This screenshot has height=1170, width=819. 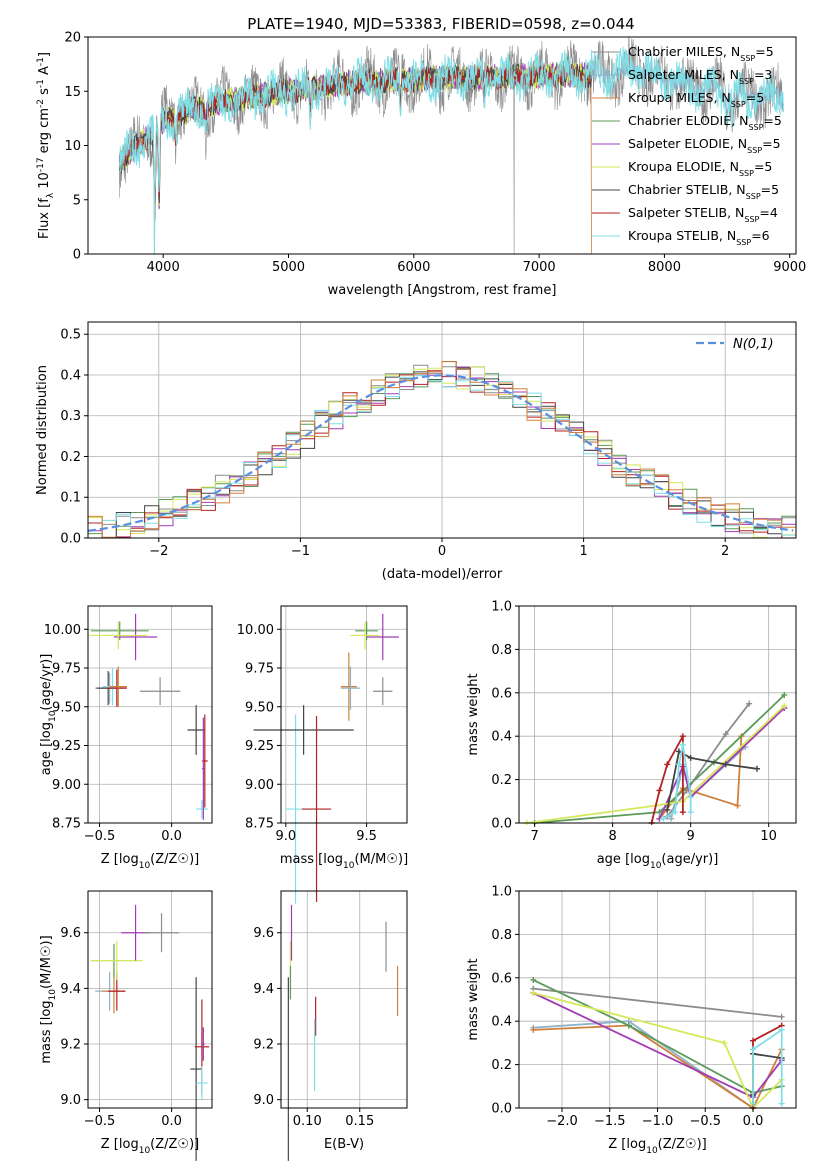 I want to click on x-tick-label: 8, so click(x=612, y=836).